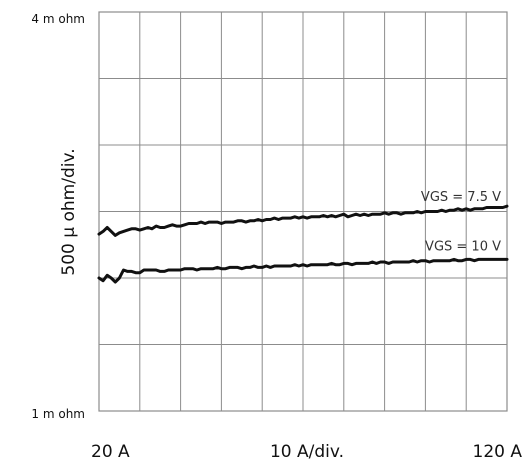 The width and height of the screenshot is (532, 462). I want to click on y-top-tick-label: 4 m ohm, so click(58, 19).